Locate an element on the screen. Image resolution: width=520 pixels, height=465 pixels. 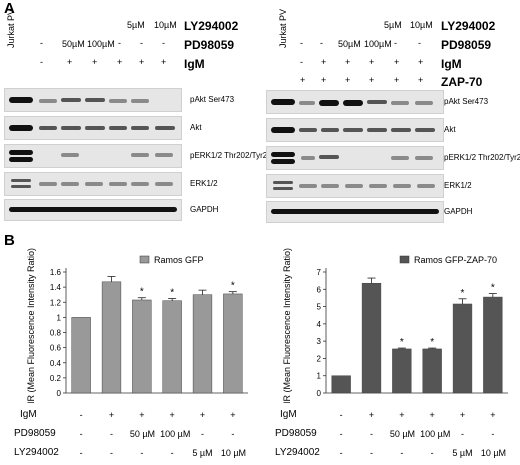
treatment-cell: 5 µM is located at coordinates (202, 453).